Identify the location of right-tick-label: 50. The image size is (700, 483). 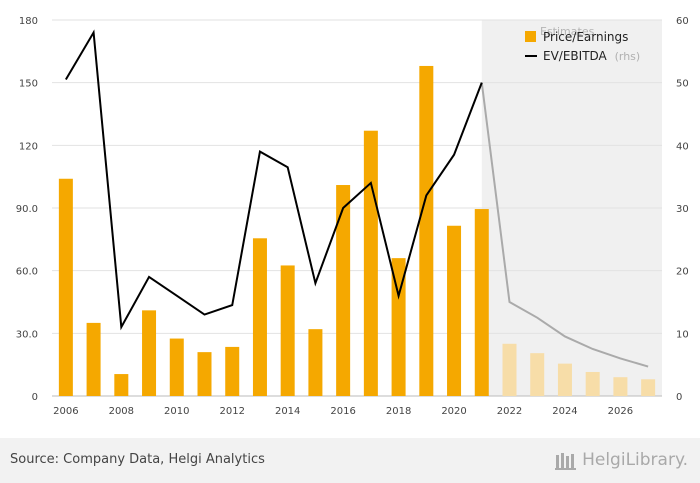
(682, 84).